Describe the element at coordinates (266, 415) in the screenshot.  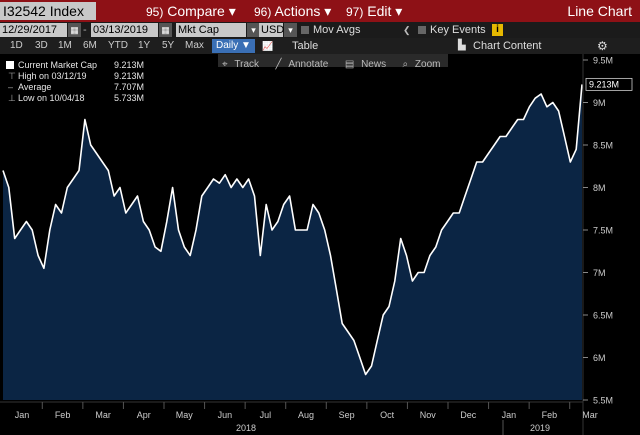
I see `x-tick-label: Jul` at that location.